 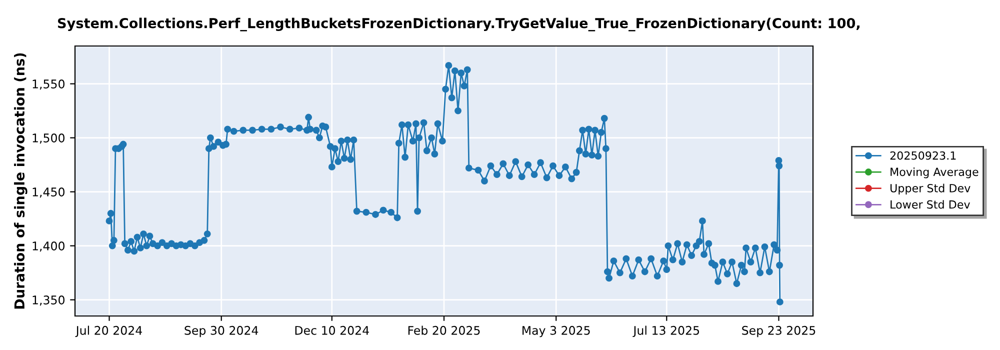 What do you see at coordinates (221, 332) in the screenshot?
I see `x-tick-label: Sep 30 2024` at bounding box center [221, 332].